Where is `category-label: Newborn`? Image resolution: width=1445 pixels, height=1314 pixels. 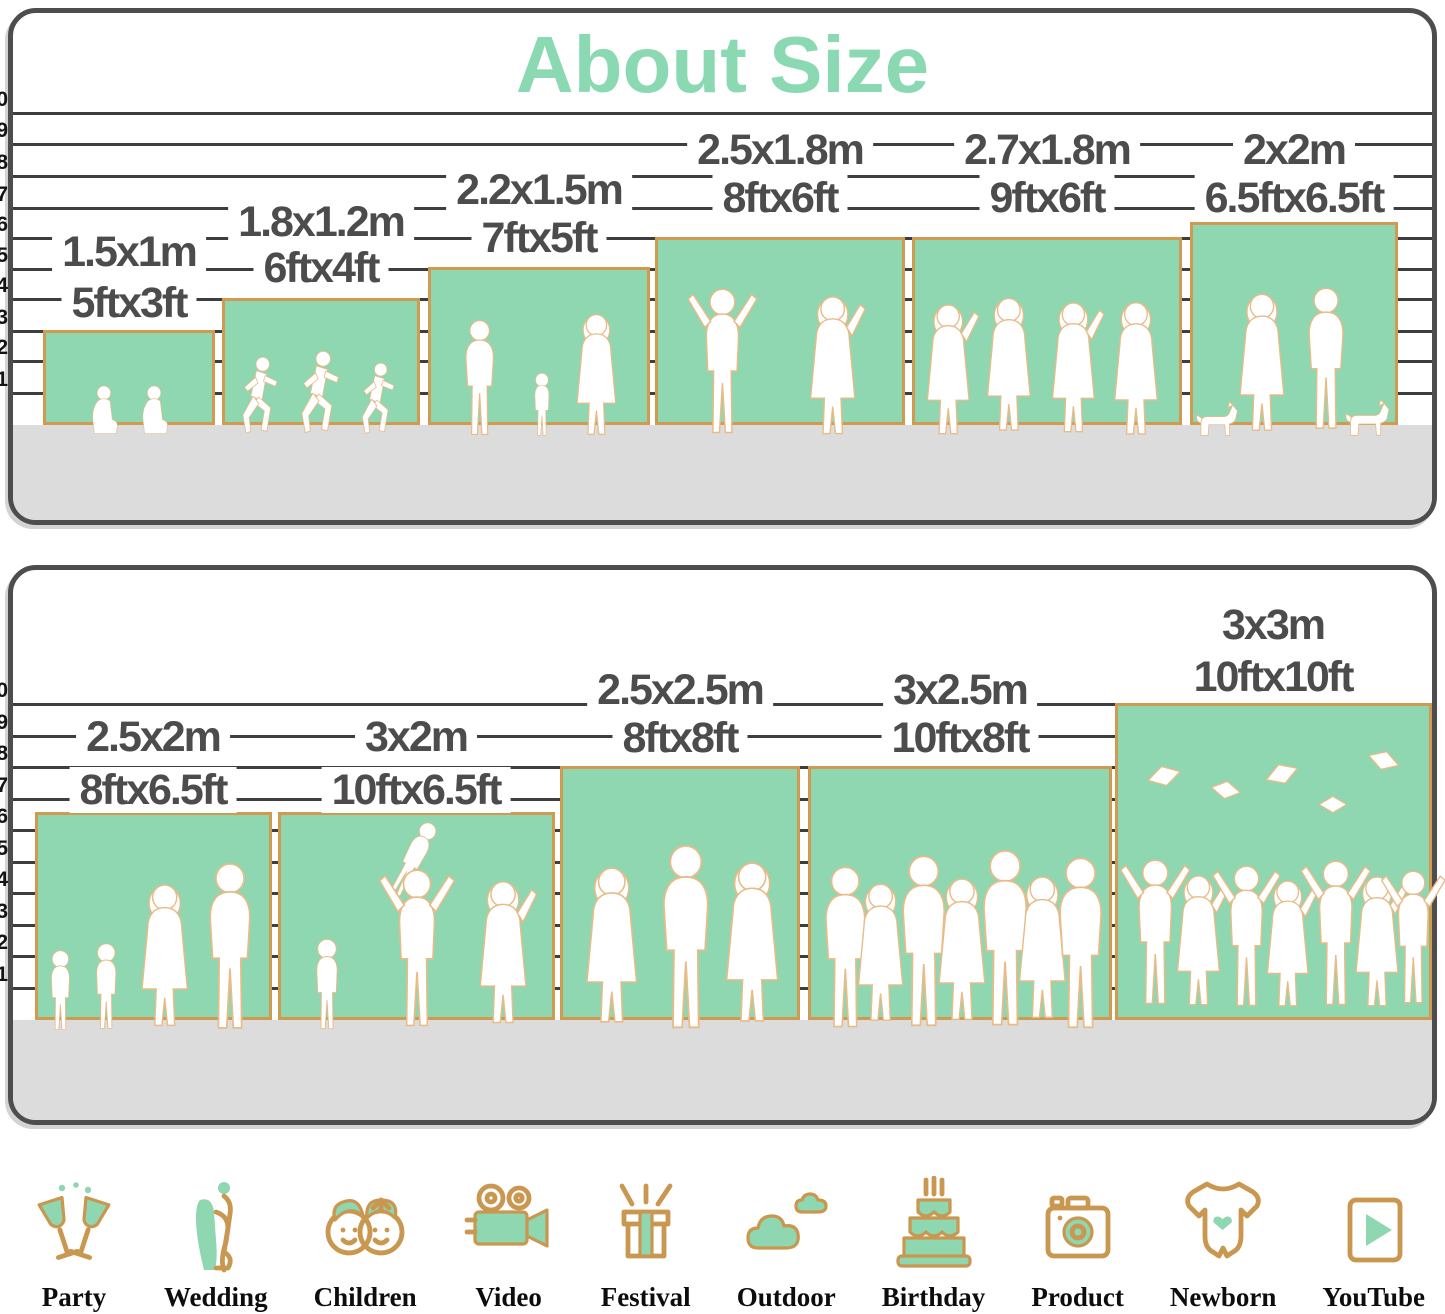 category-label: Newborn is located at coordinates (1223, 1297).